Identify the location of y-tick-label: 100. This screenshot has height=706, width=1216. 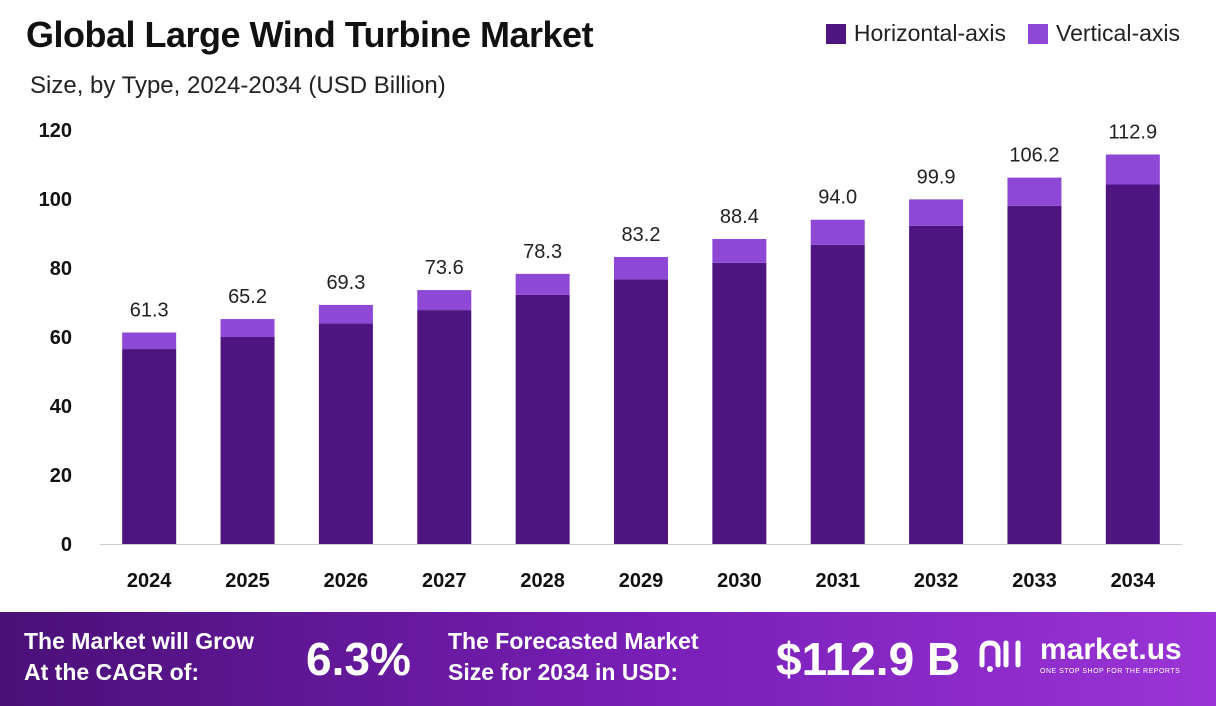
(55, 200).